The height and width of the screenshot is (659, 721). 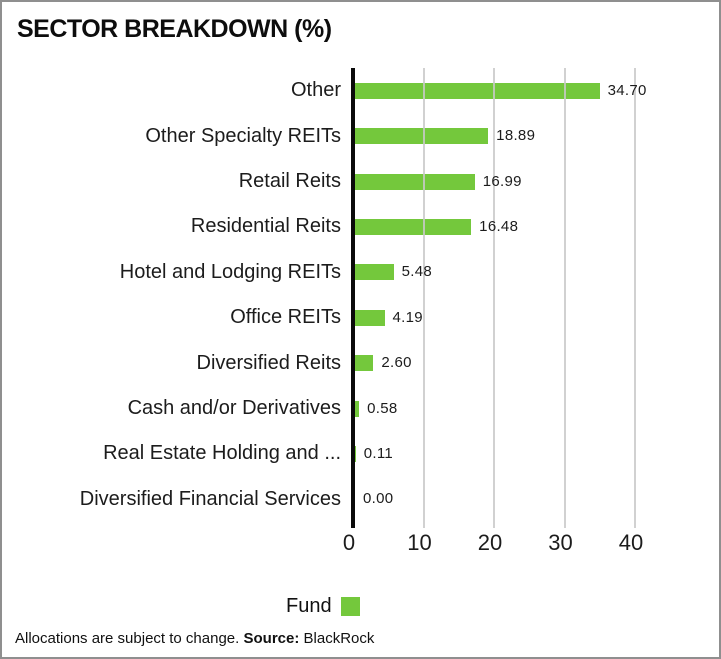 What do you see at coordinates (490, 542) in the screenshot?
I see `x-tick-label: 20` at bounding box center [490, 542].